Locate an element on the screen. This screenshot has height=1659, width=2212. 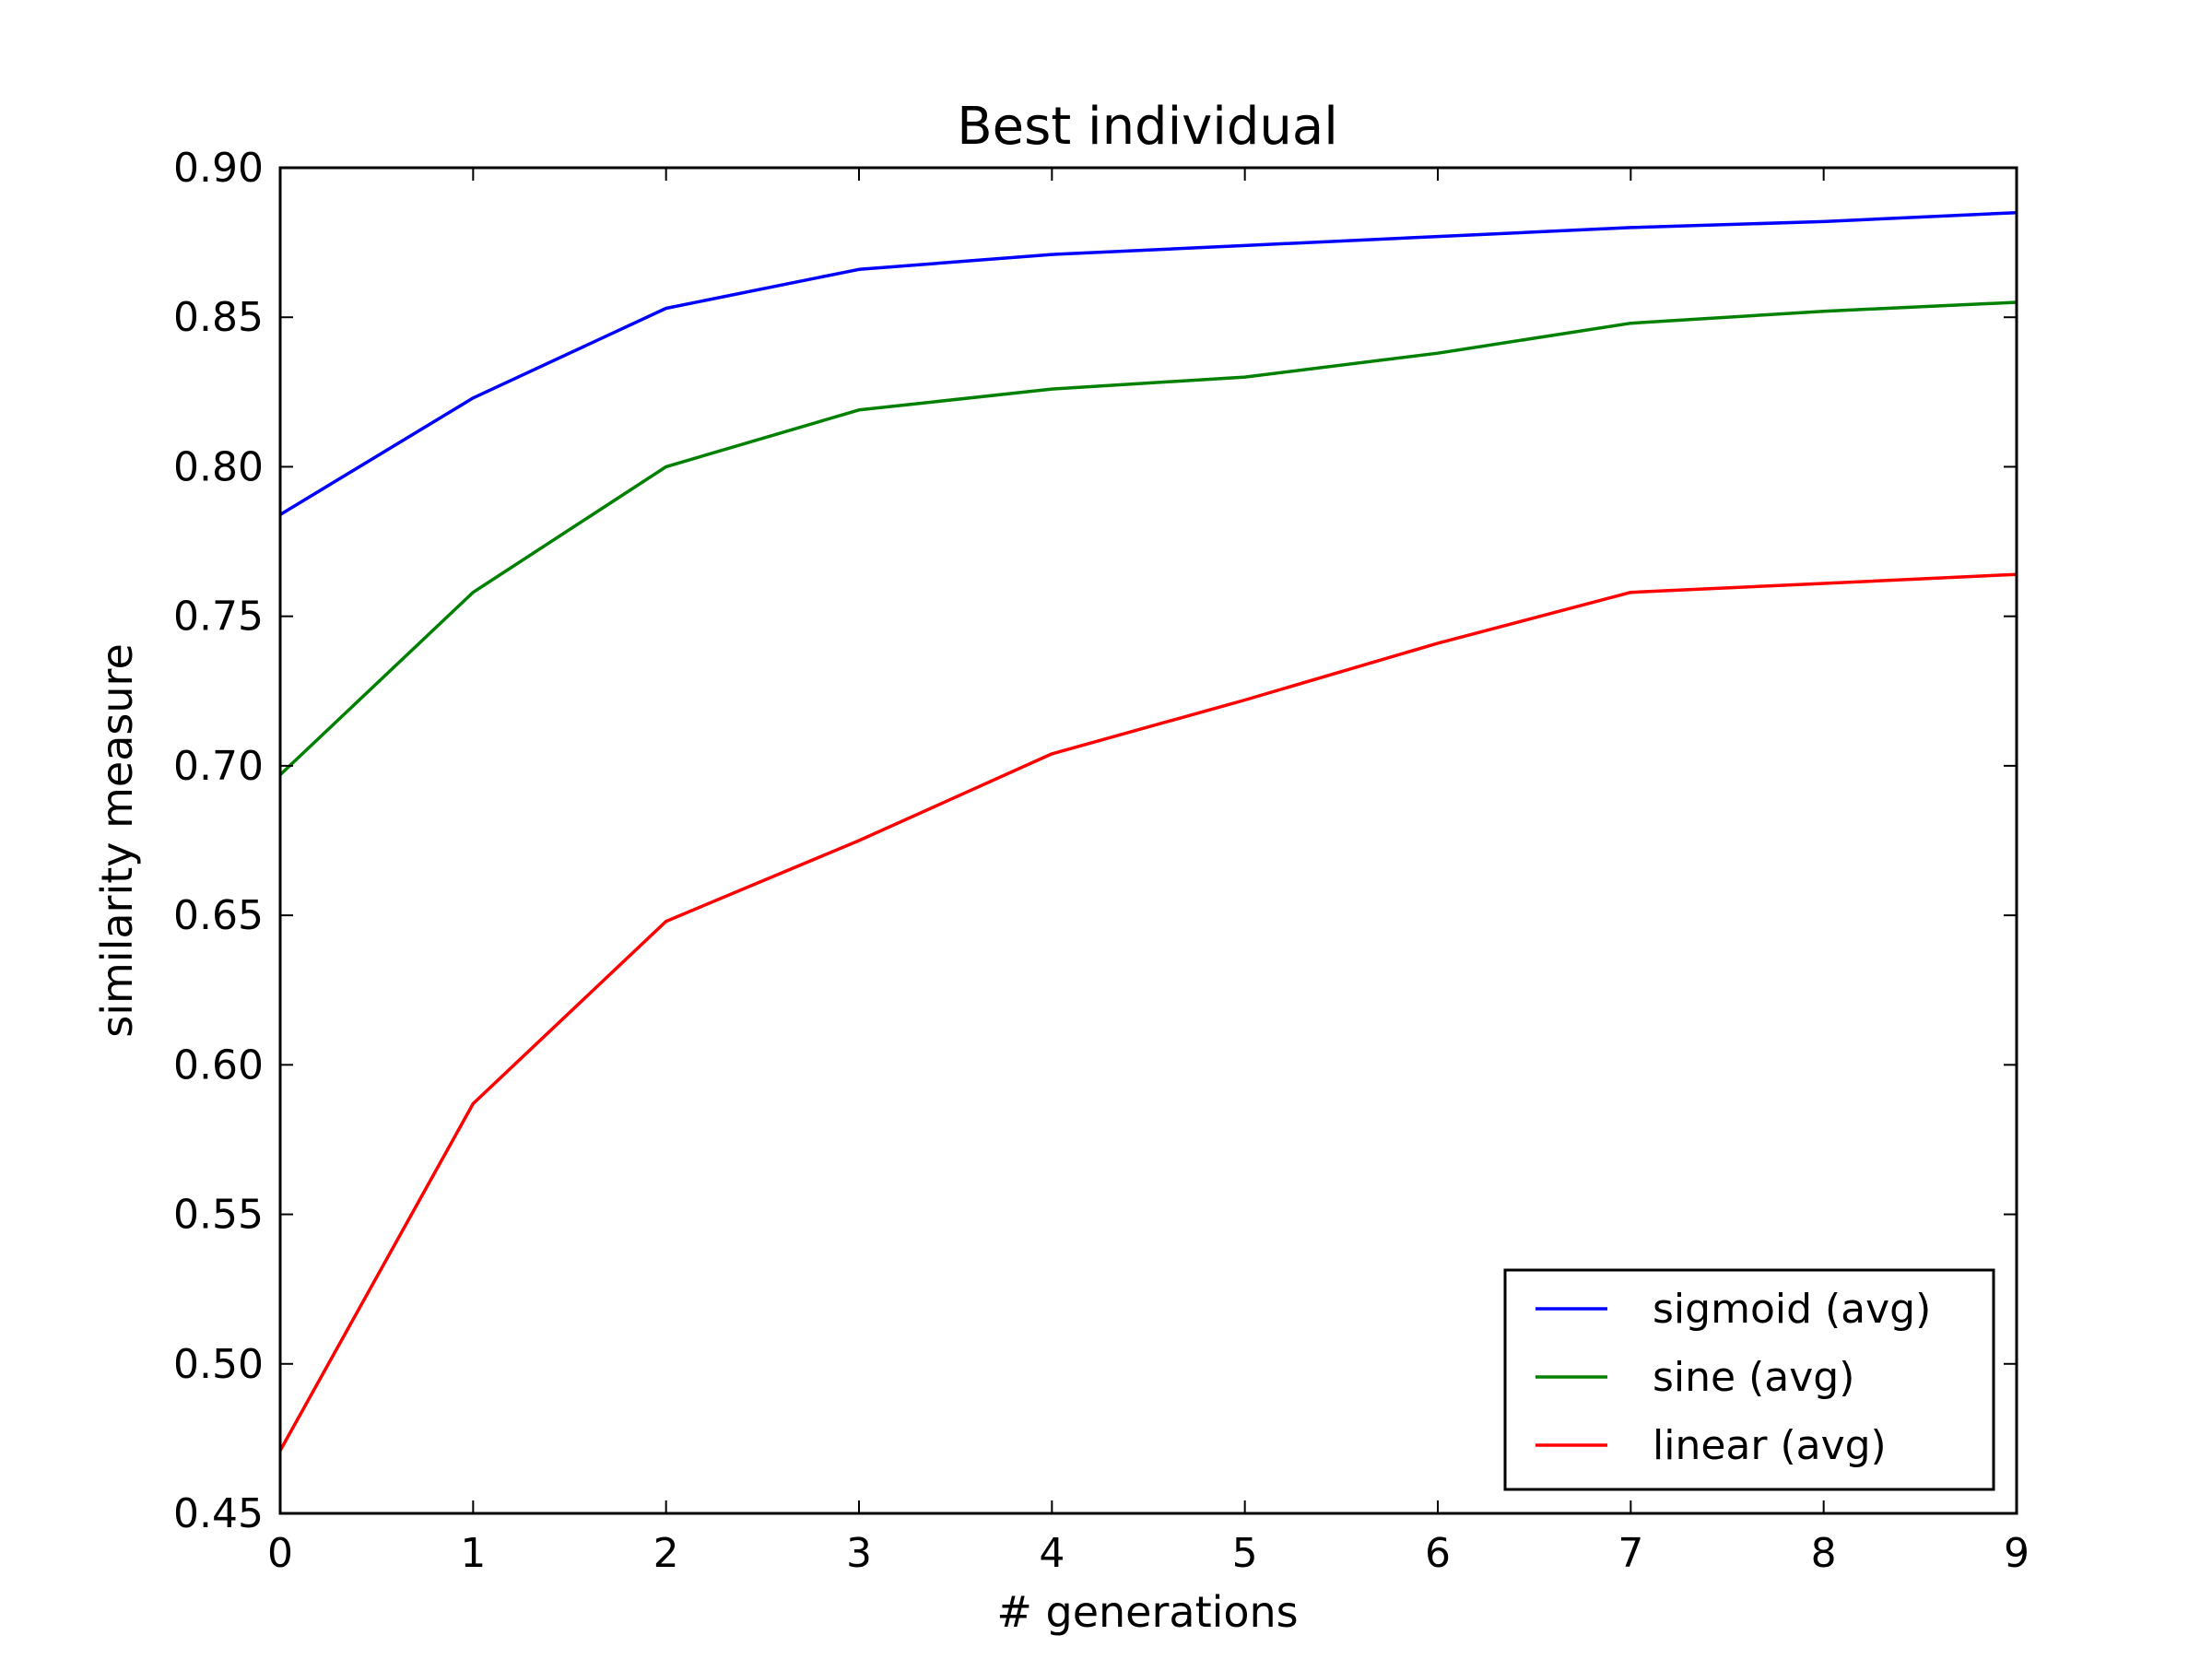
y-tick-label: 0.70 is located at coordinates (218, 766).